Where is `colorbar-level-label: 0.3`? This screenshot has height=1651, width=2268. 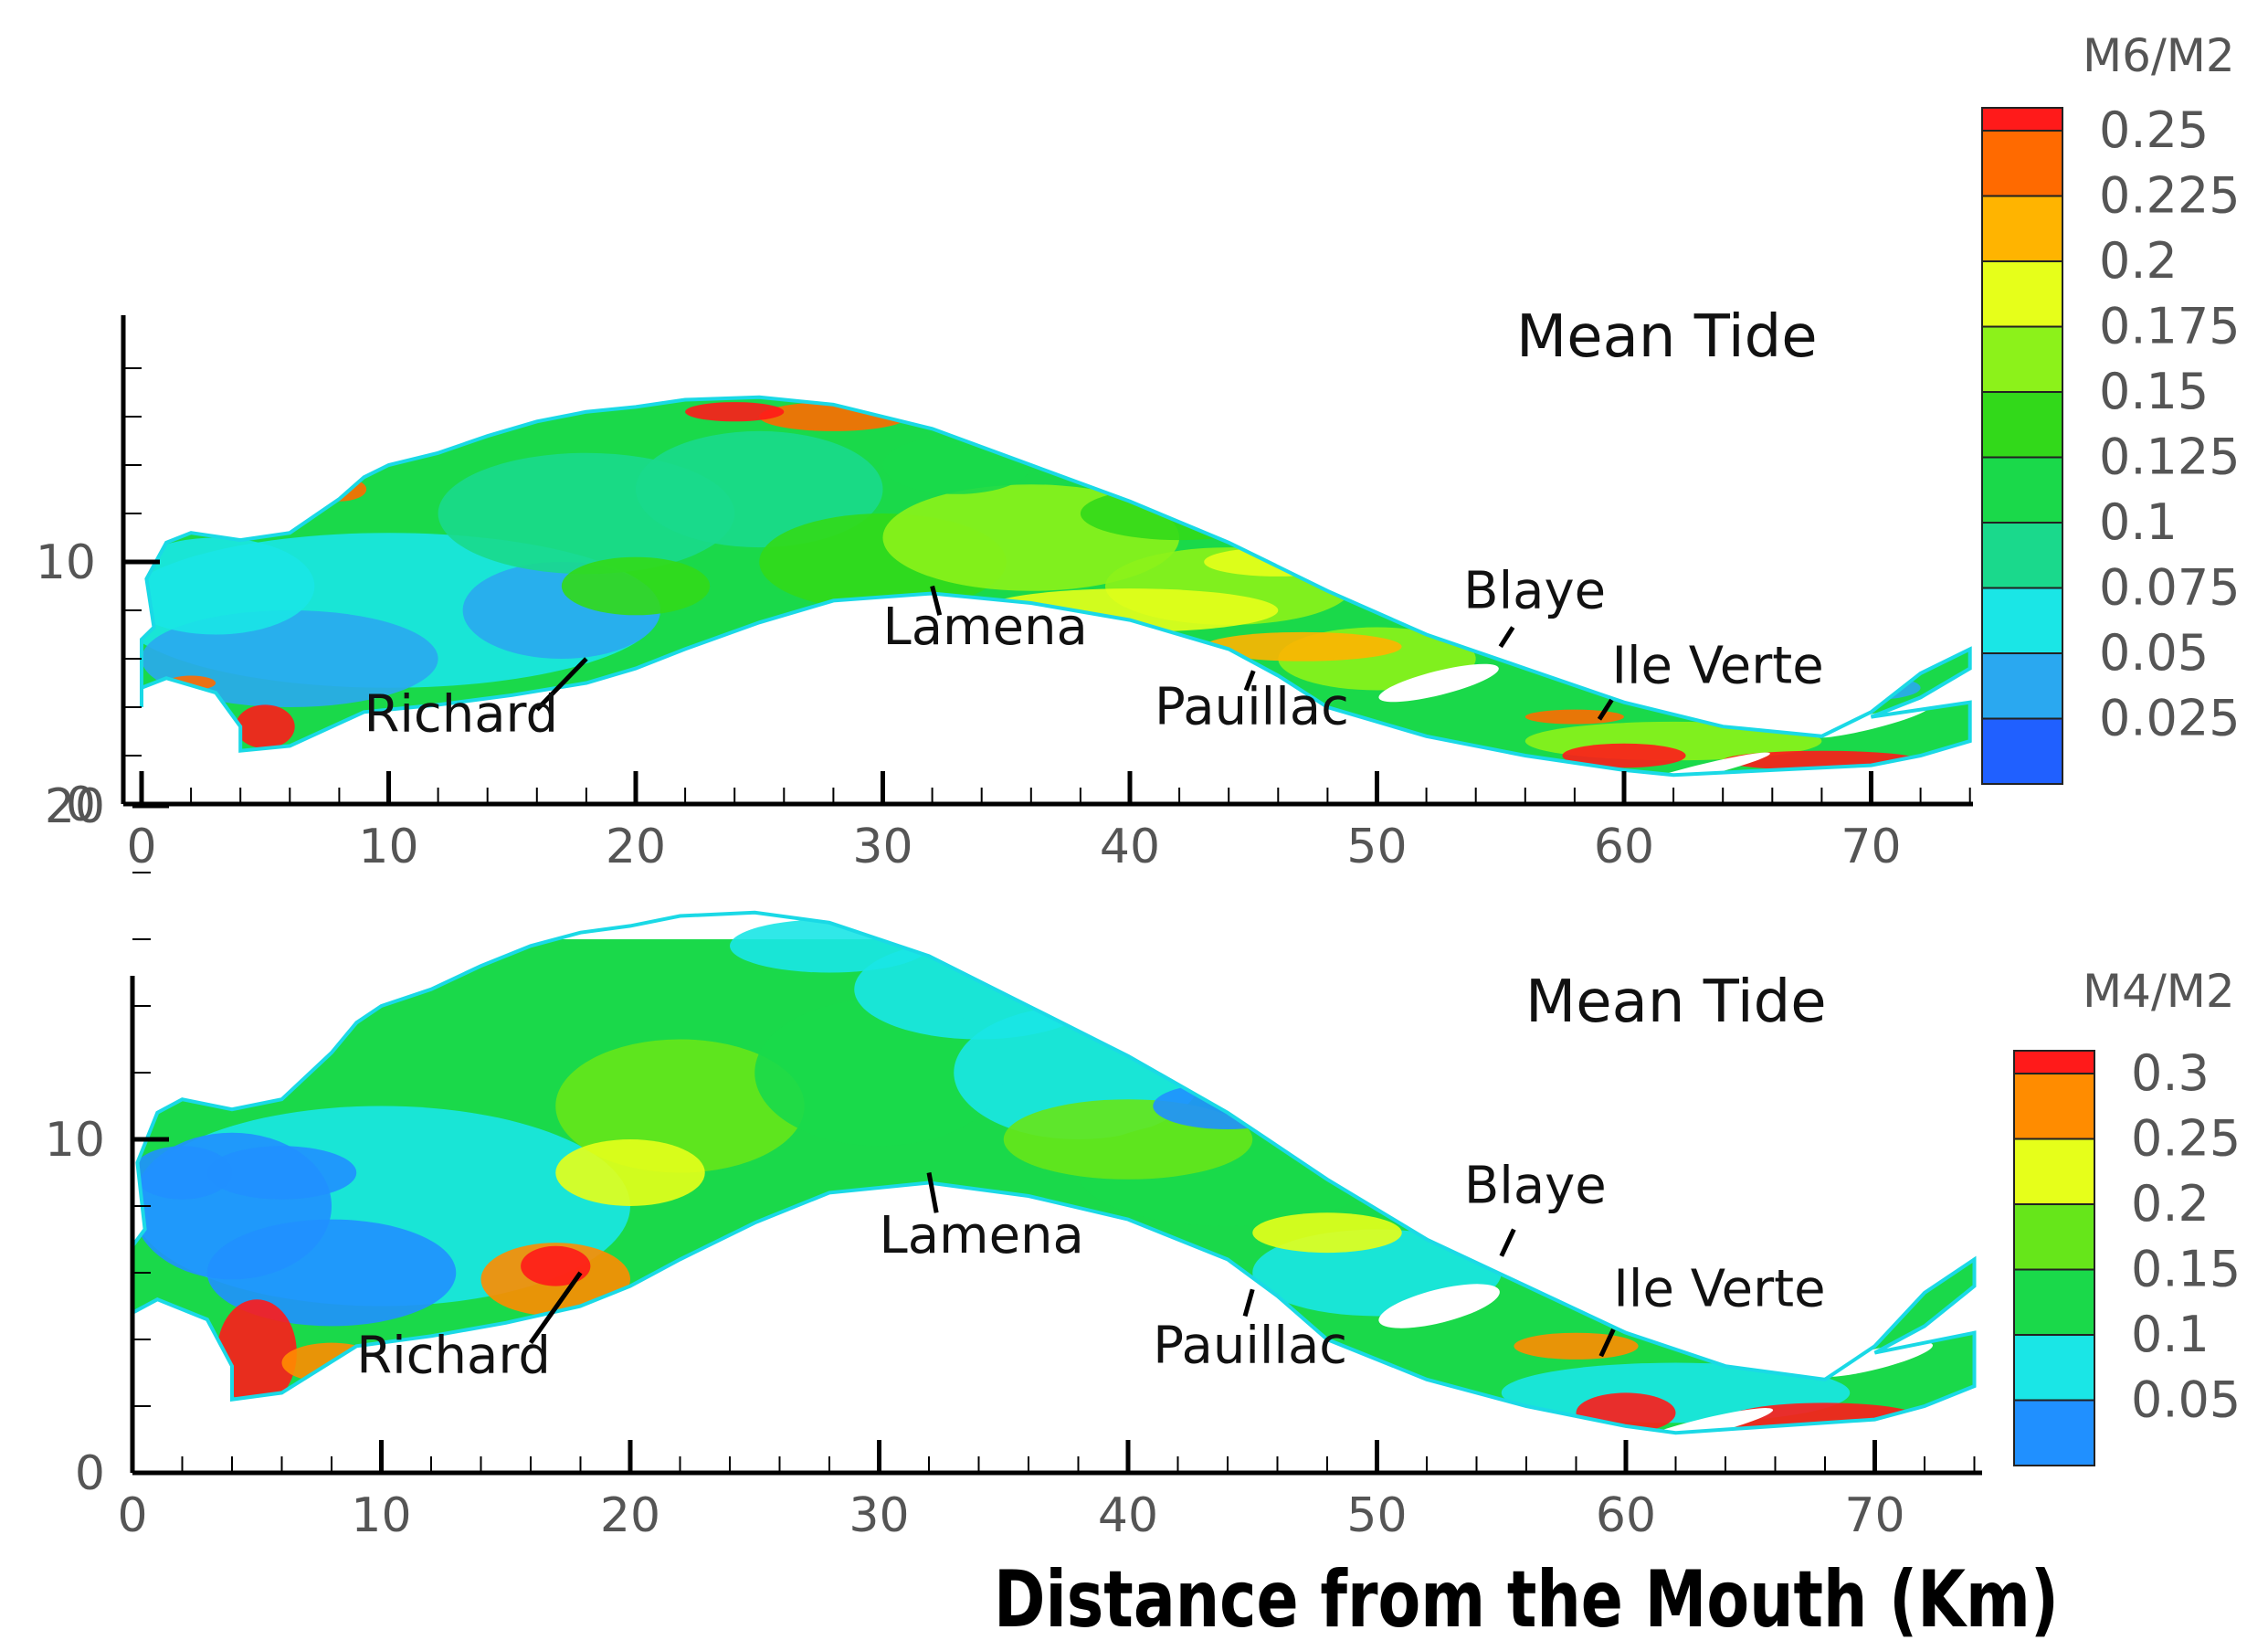
colorbar-level-label: 0.3 is located at coordinates (2170, 1073).